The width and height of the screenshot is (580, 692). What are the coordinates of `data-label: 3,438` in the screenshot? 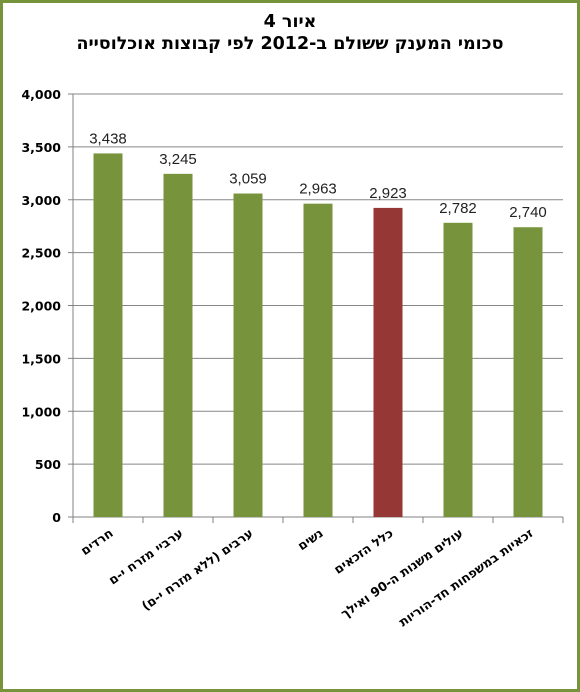 It's located at (108, 138).